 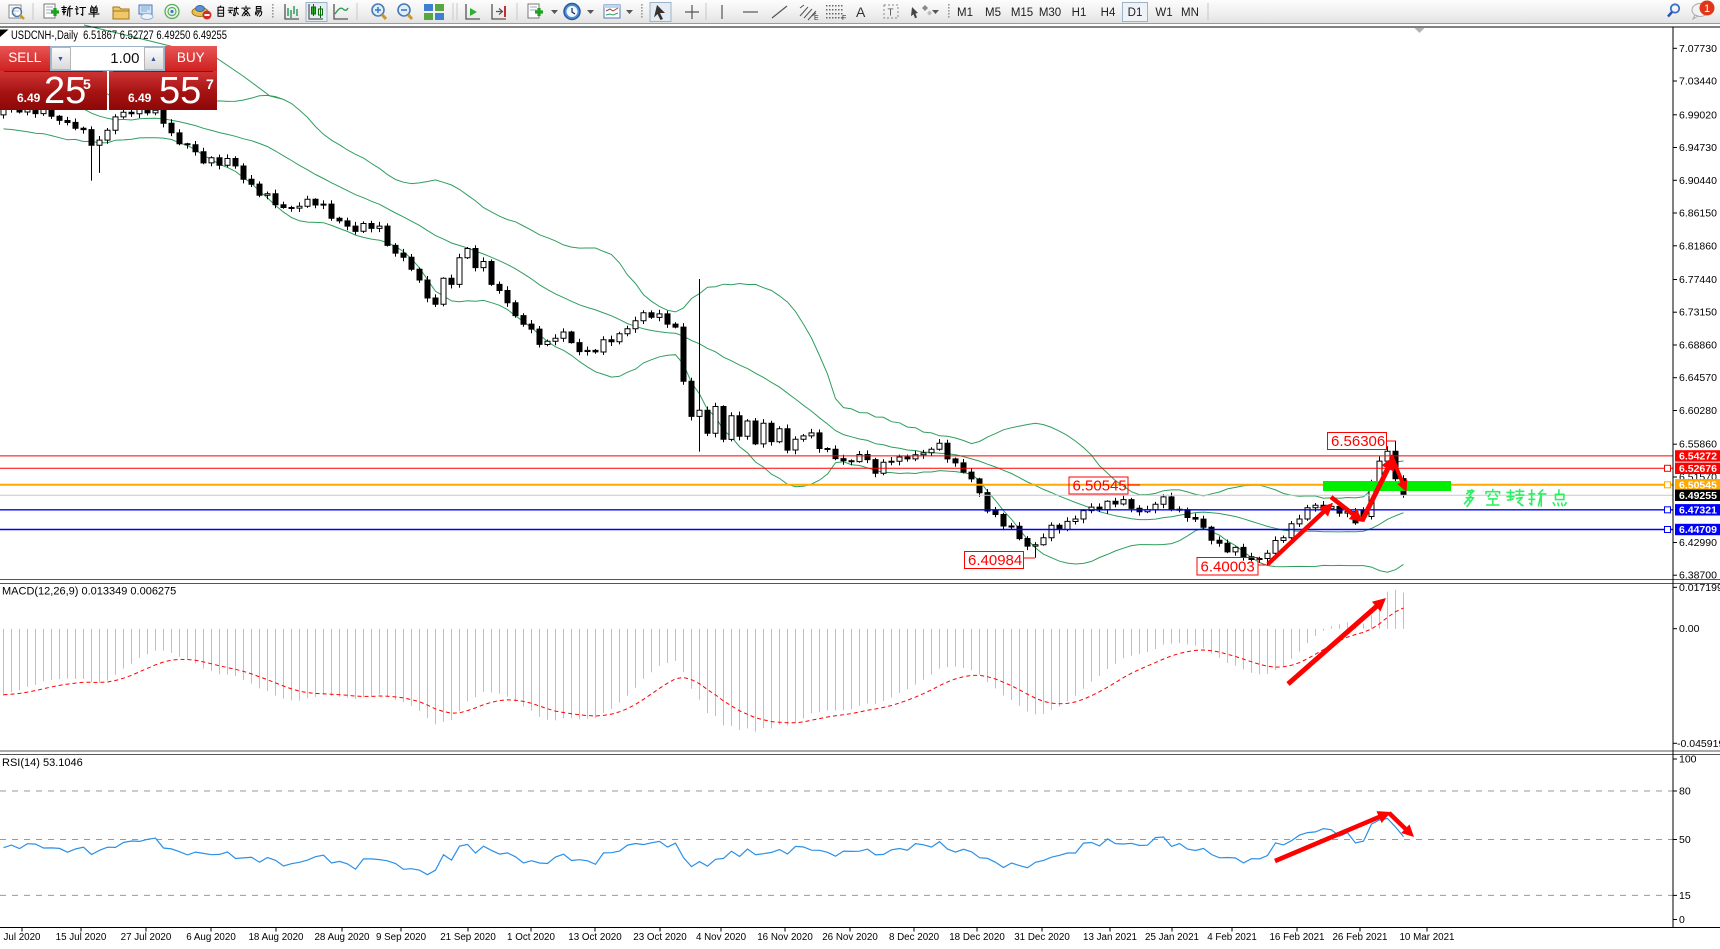 I want to click on svg-text: Jul 2020, so click(x=22, y=937).